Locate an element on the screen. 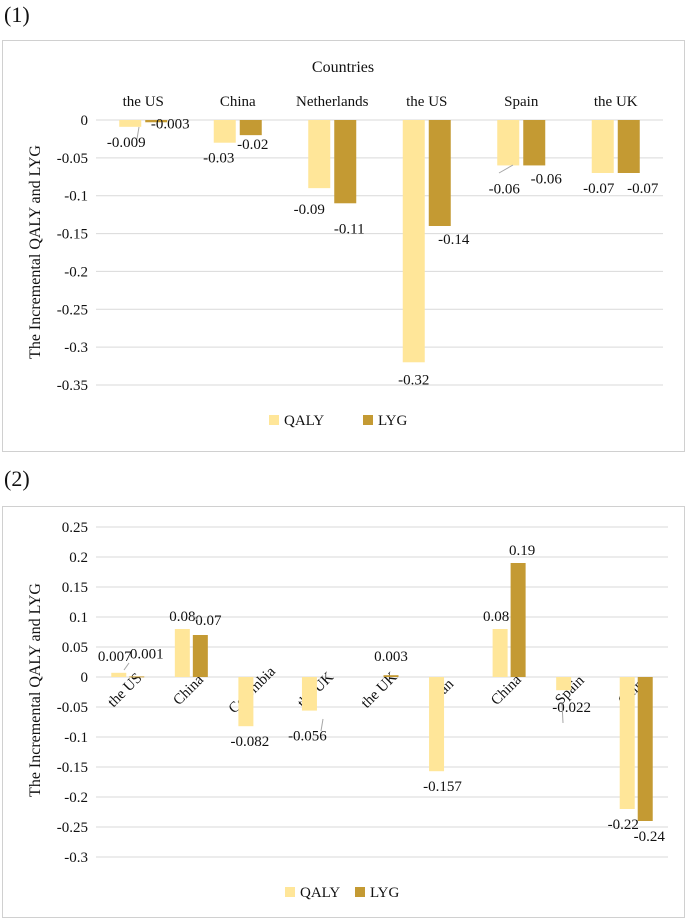 This screenshot has height=919, width=685. y-tick-label: 0.05 is located at coordinates (75, 648).